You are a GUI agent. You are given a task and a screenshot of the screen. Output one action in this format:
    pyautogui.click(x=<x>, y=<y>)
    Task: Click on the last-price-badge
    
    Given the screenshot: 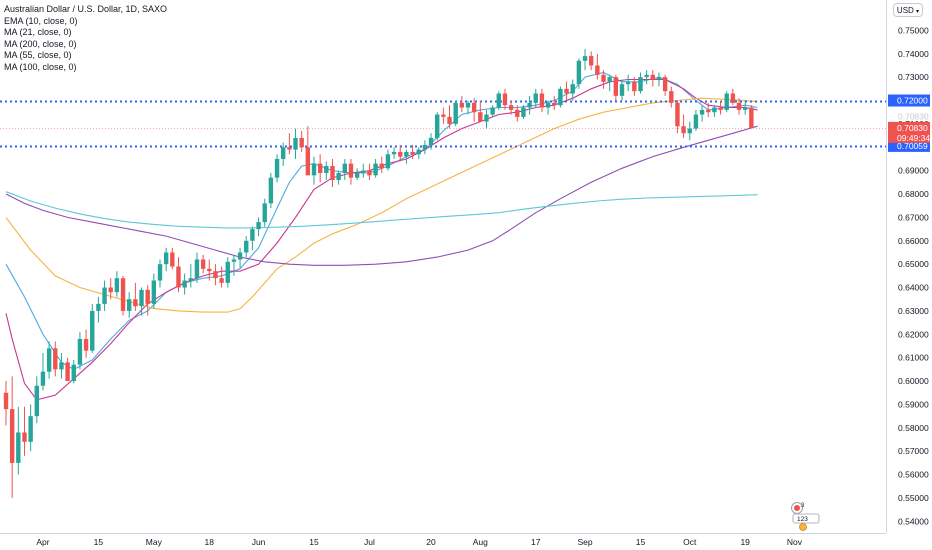 What is the action you would take?
    pyautogui.click(x=909, y=132)
    